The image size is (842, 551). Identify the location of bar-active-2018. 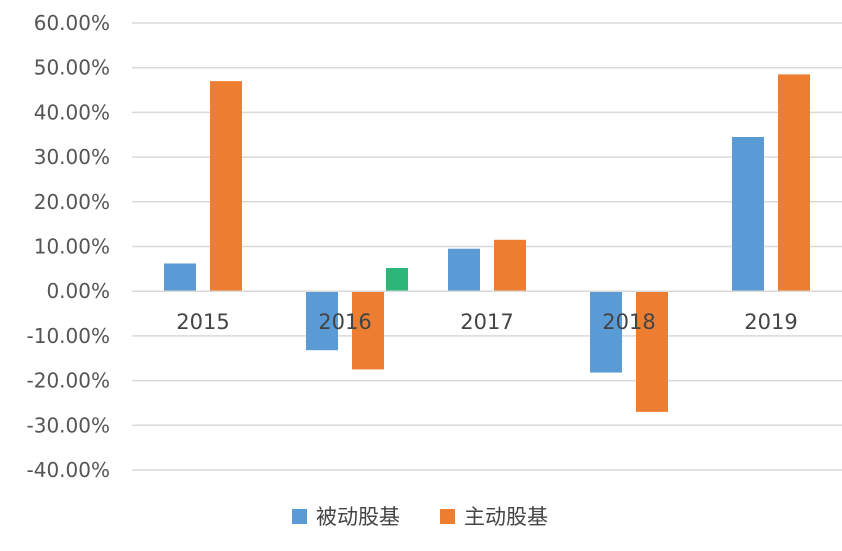
(652, 351).